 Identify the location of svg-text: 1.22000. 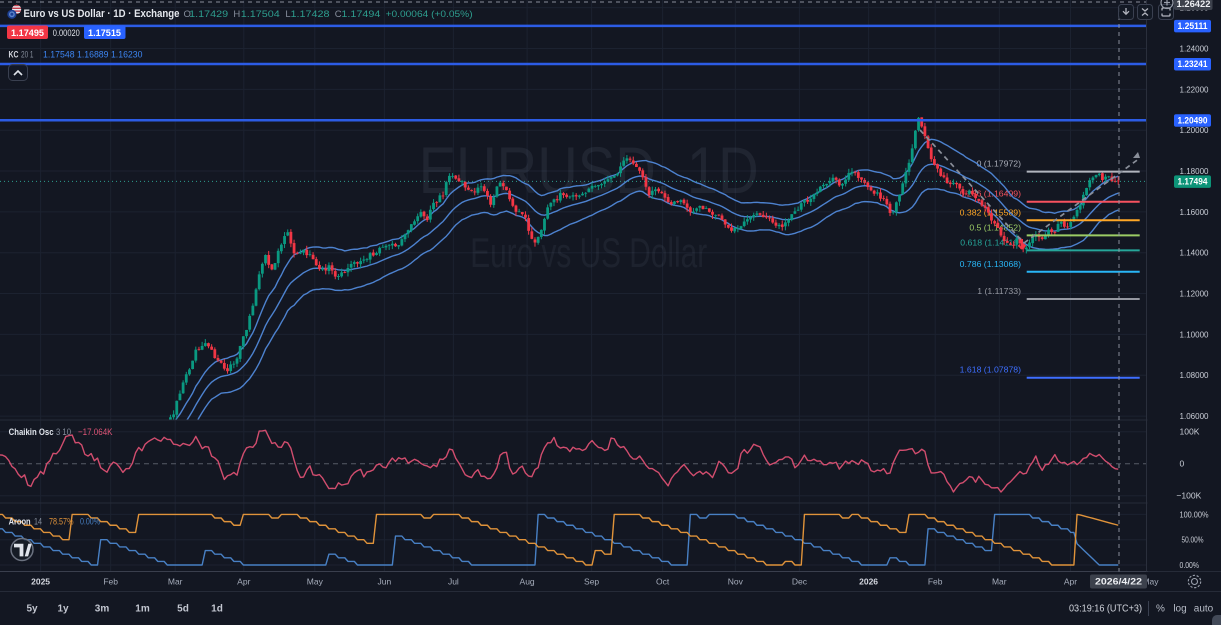
(1194, 89).